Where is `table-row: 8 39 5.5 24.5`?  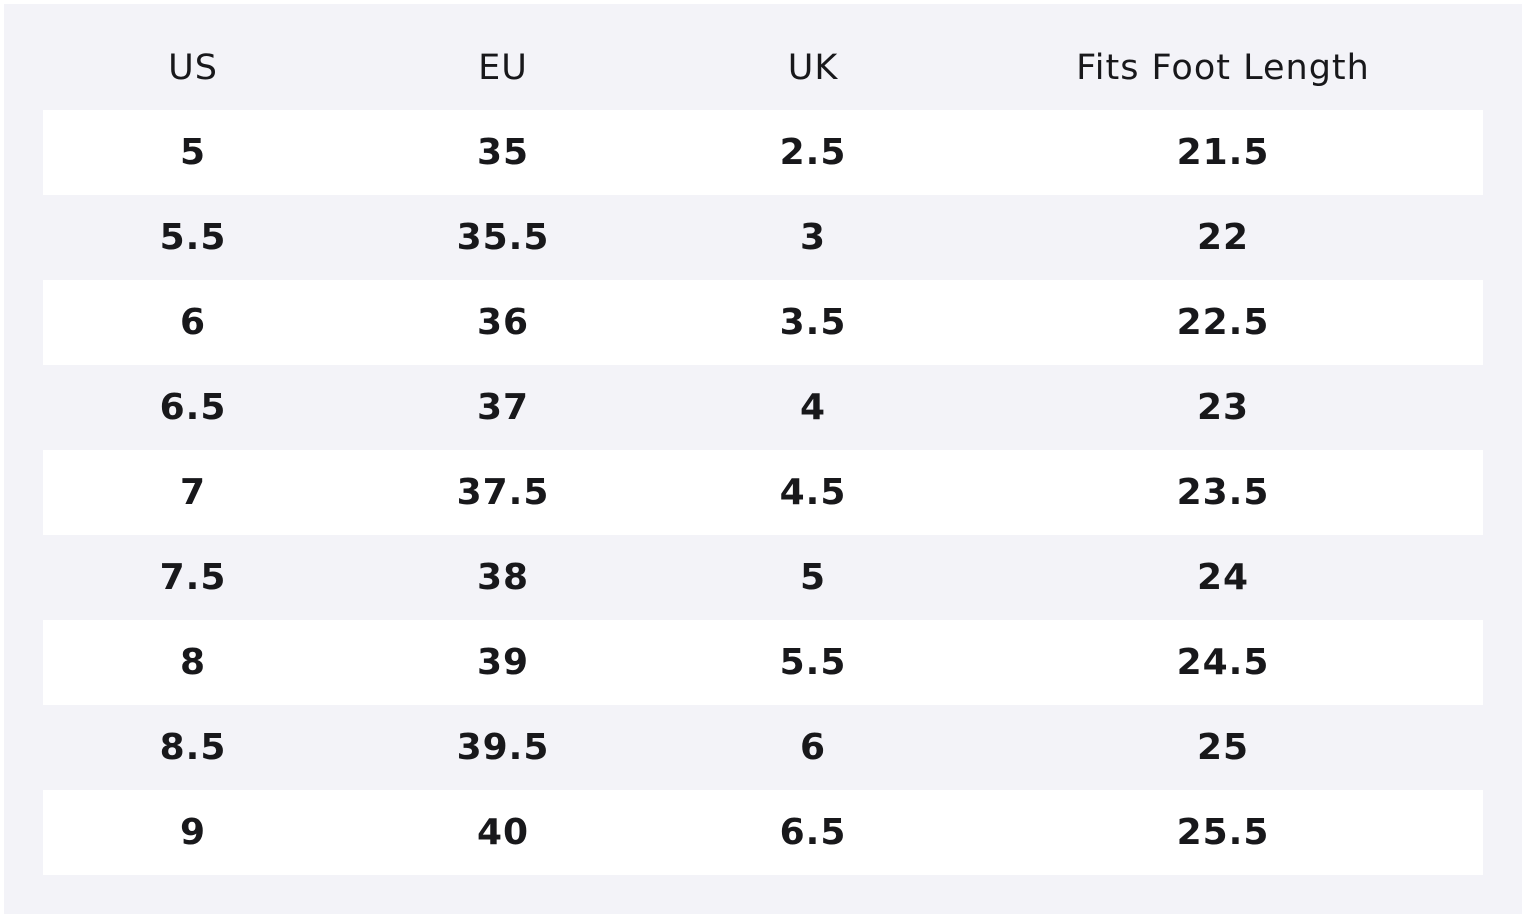 table-row: 8 39 5.5 24.5 is located at coordinates (763, 662).